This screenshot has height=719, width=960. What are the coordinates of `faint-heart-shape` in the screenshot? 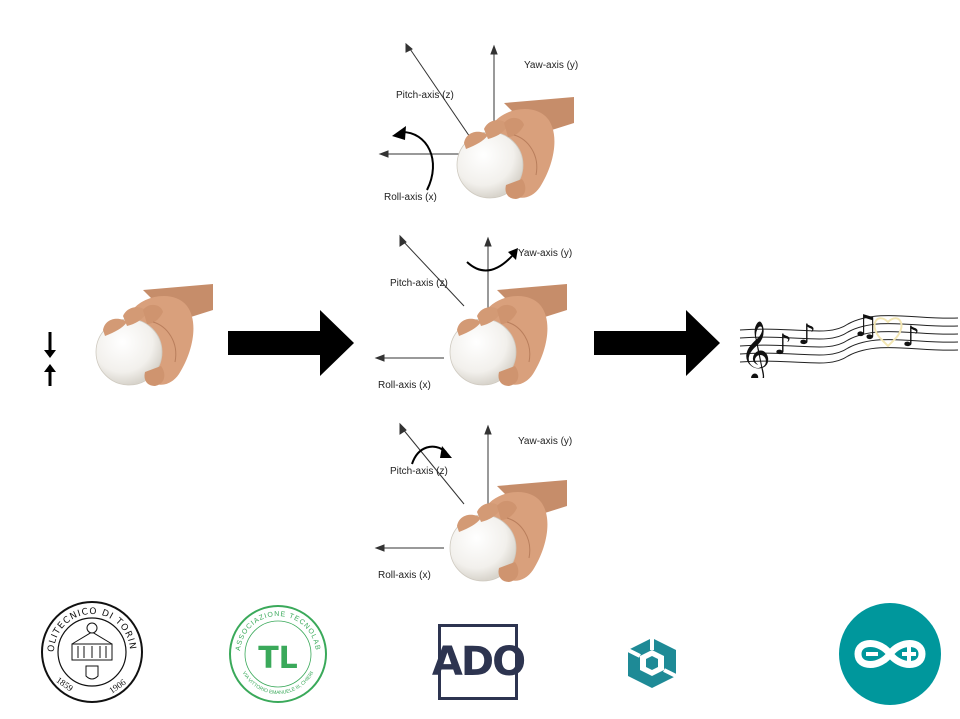 It's located at (888, 332).